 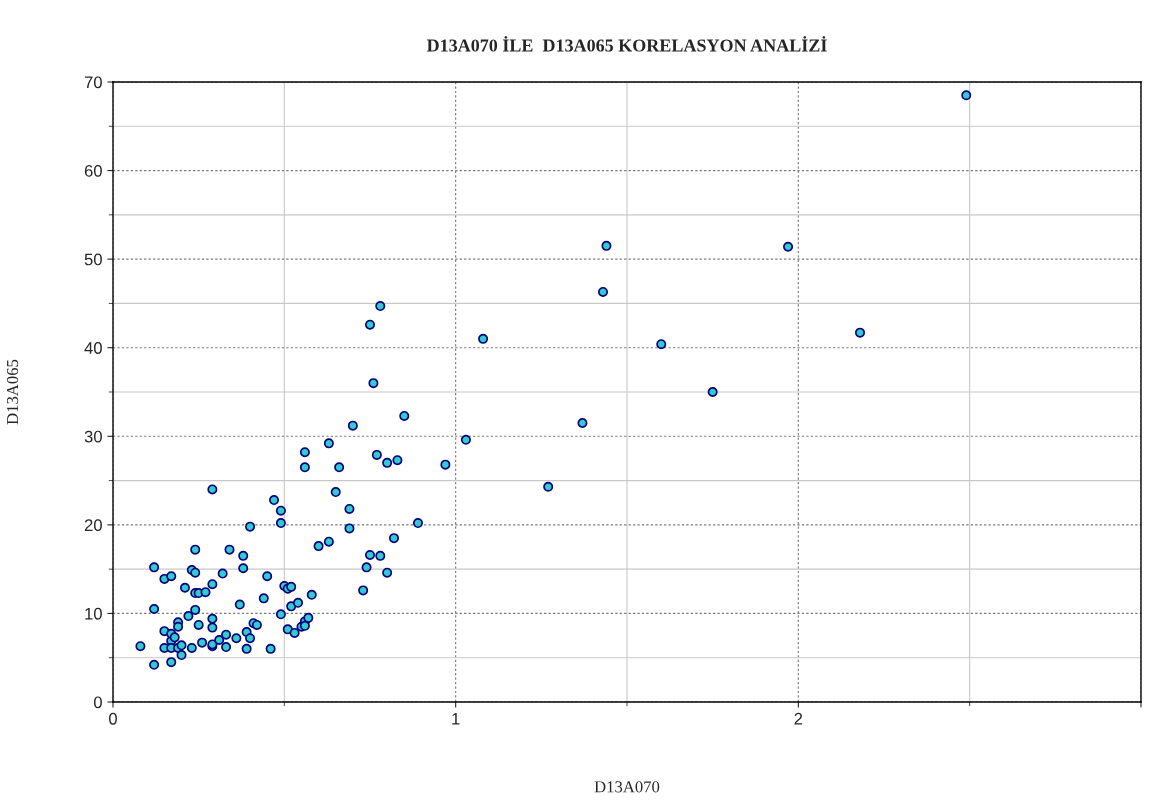 What do you see at coordinates (12, 392) in the screenshot?
I see `y-axis-title: D13A065` at bounding box center [12, 392].